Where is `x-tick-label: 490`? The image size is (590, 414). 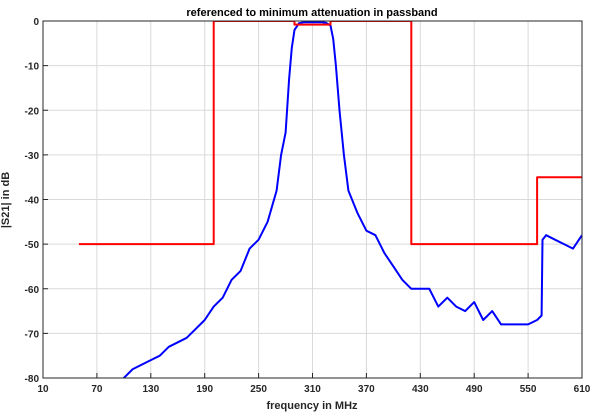 x-tick-label: 490 is located at coordinates (474, 389).